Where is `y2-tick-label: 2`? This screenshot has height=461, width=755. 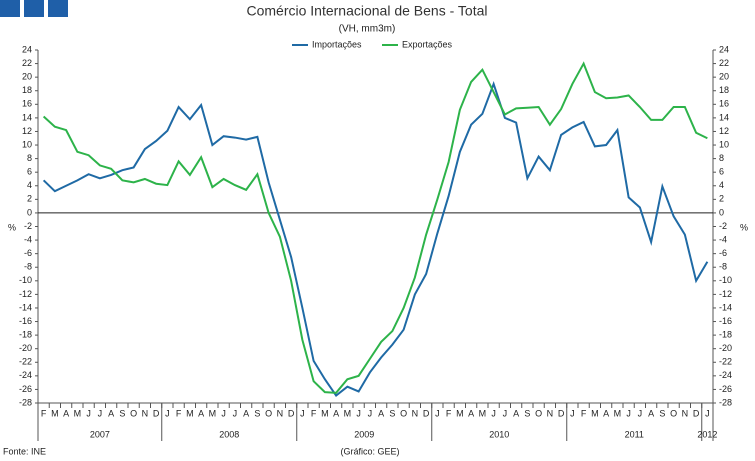 y2-tick-label: 2 is located at coordinates (721, 199).